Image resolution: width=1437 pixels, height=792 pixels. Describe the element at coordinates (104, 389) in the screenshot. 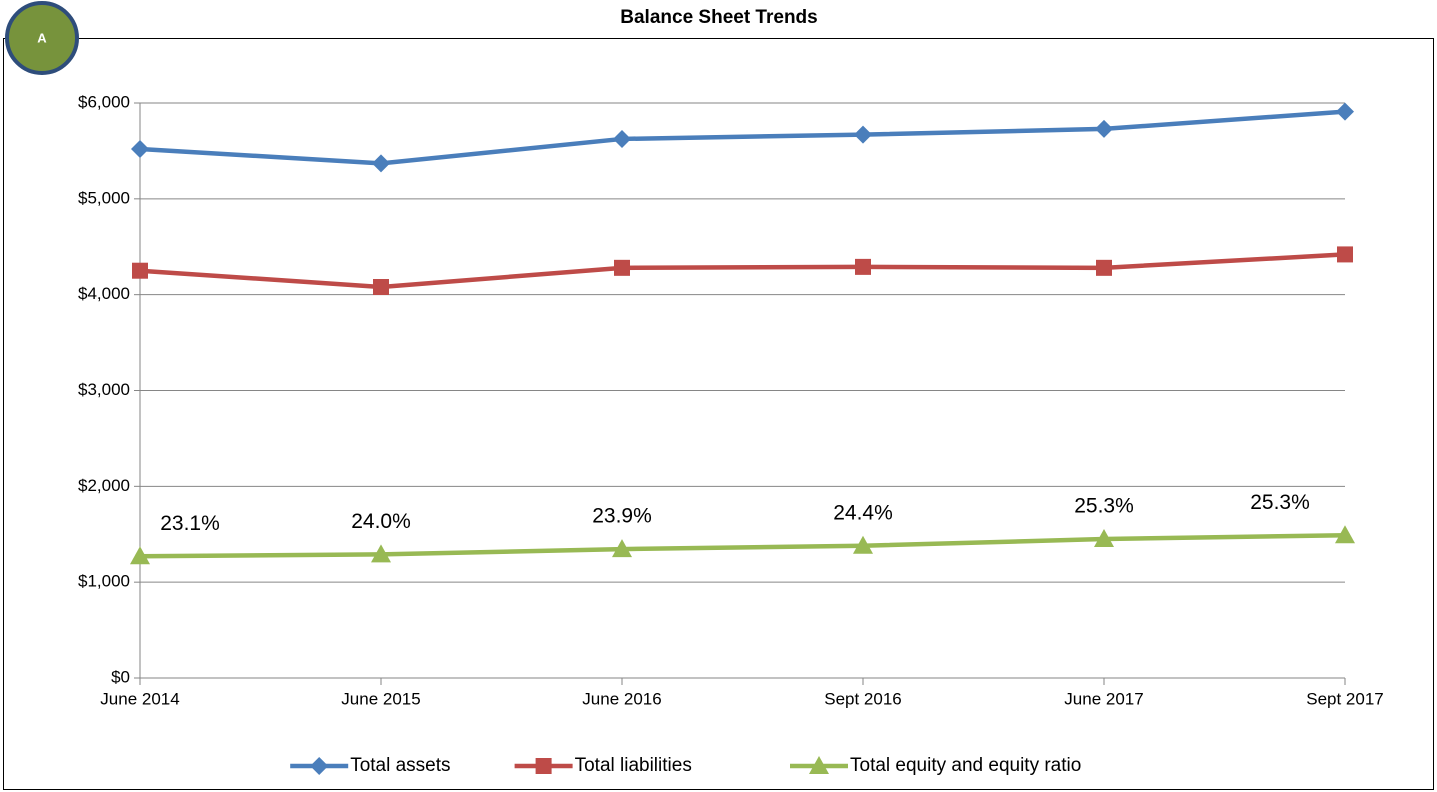

I see `y-tick-label: $3,000` at that location.